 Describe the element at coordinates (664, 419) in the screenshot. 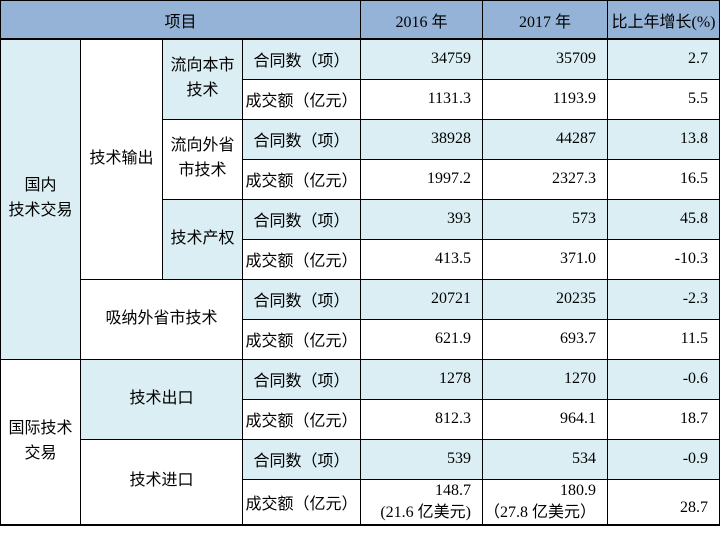

I see `value-cell-growth: 18.7` at that location.